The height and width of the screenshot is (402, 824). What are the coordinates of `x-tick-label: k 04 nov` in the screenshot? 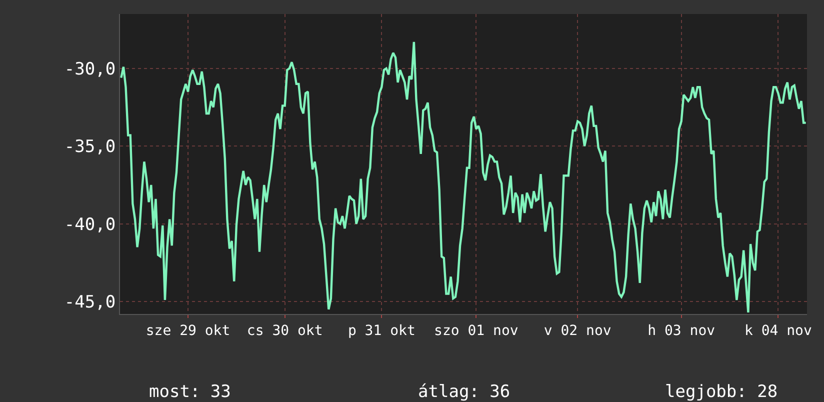 It's located at (778, 330).